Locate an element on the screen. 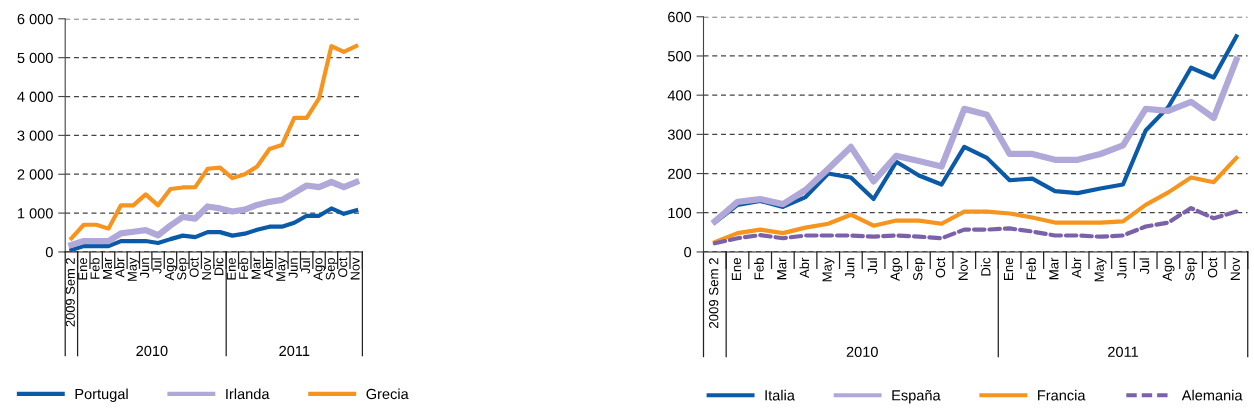  y-tick-label: 500 is located at coordinates (679, 56).